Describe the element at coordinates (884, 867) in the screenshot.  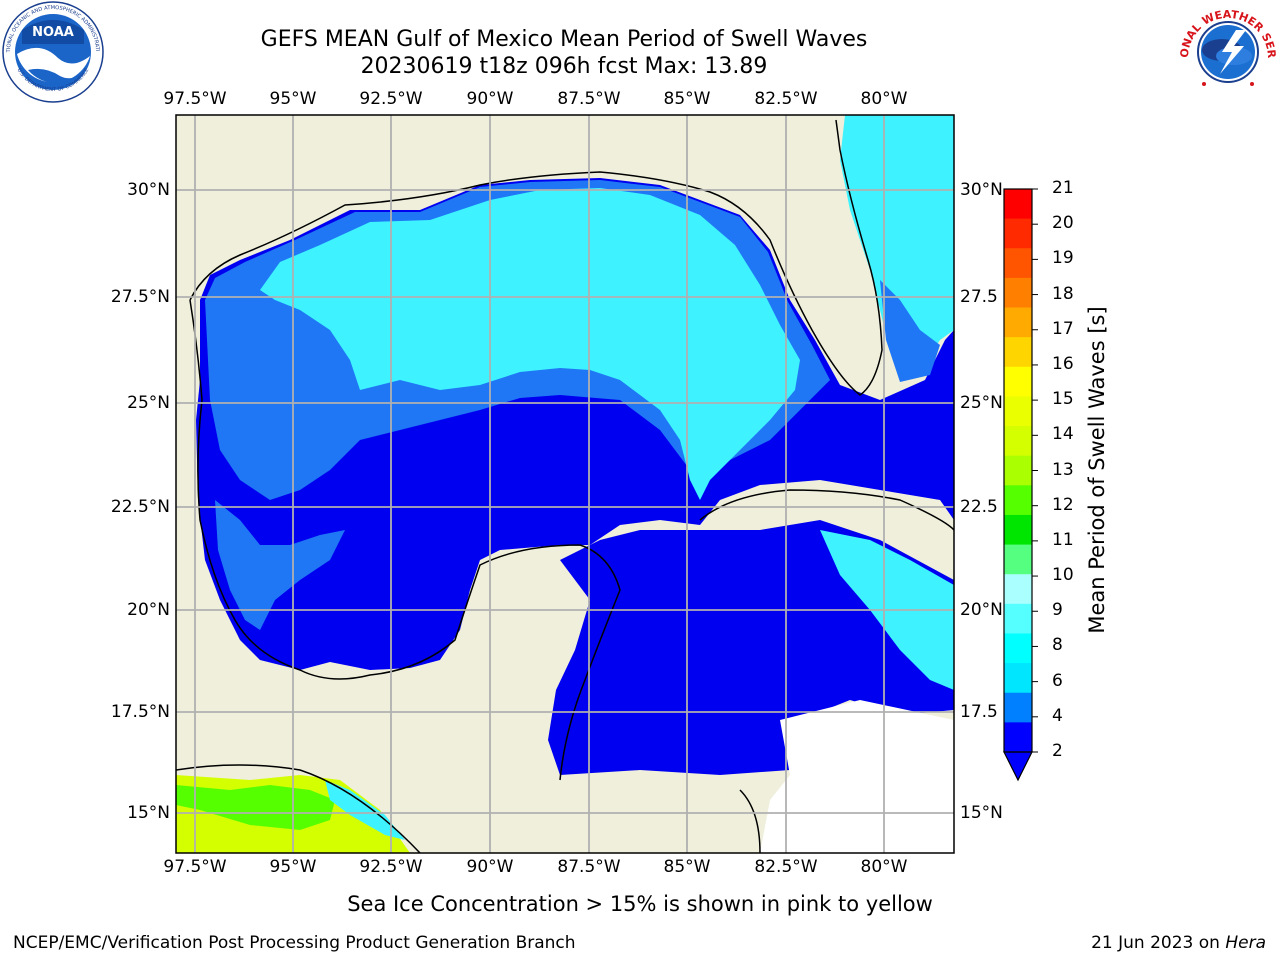
I see `lon-label-bottom: 80°W` at that location.